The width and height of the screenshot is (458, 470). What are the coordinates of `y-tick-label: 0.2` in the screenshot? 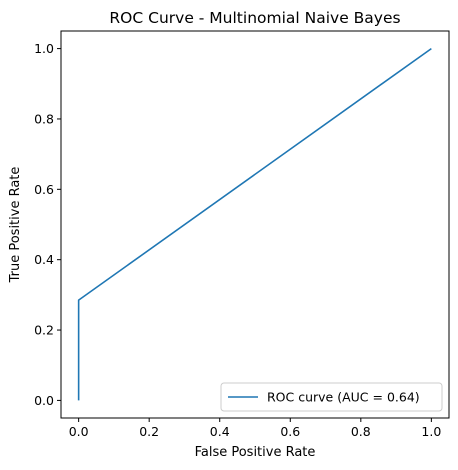 It's located at (44, 330).